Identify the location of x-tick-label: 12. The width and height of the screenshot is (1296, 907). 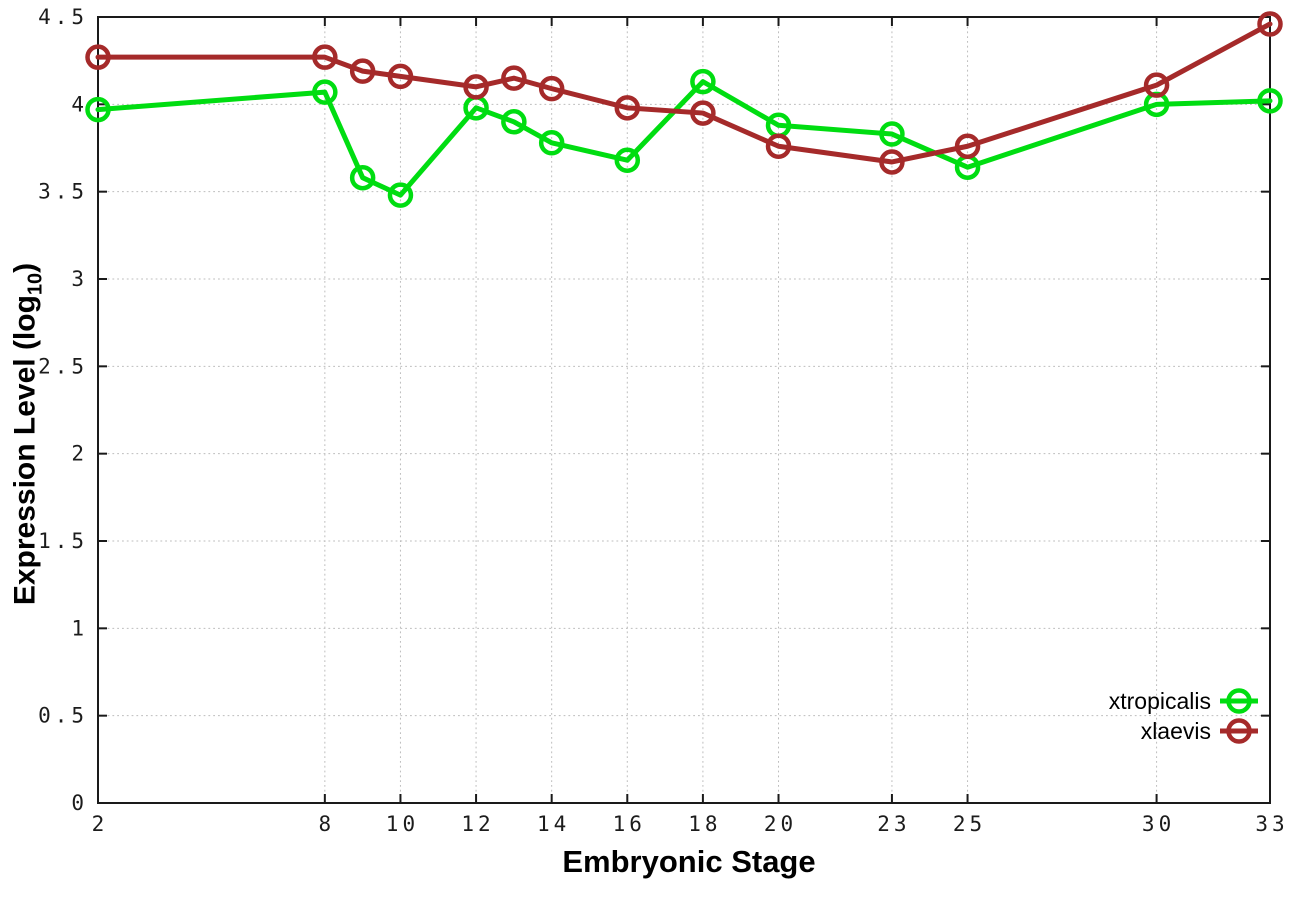
(477, 824).